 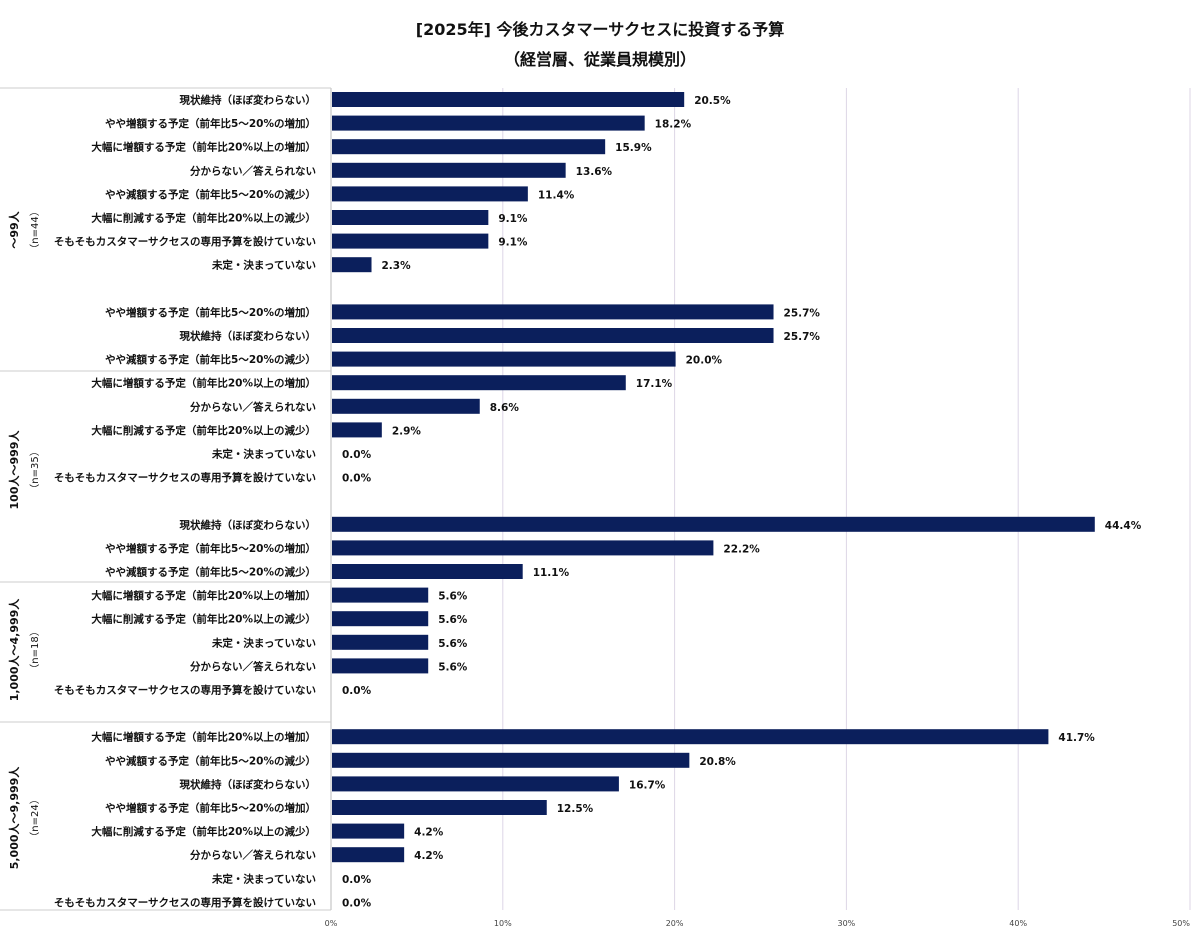 I want to click on group-label: ～99人, so click(x=14, y=229).